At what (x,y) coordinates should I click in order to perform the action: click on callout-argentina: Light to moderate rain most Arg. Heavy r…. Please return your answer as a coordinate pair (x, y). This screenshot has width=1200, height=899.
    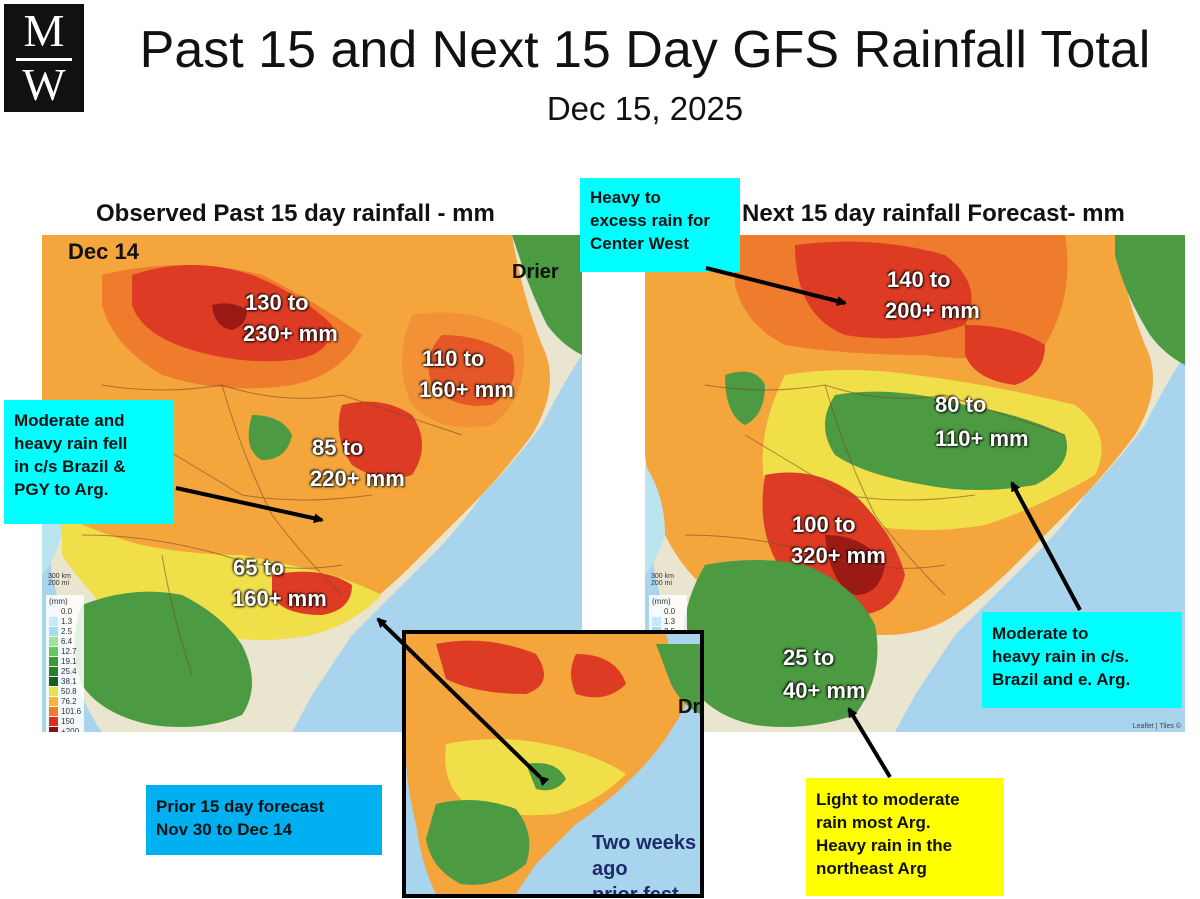
    Looking at the image, I should click on (905, 837).